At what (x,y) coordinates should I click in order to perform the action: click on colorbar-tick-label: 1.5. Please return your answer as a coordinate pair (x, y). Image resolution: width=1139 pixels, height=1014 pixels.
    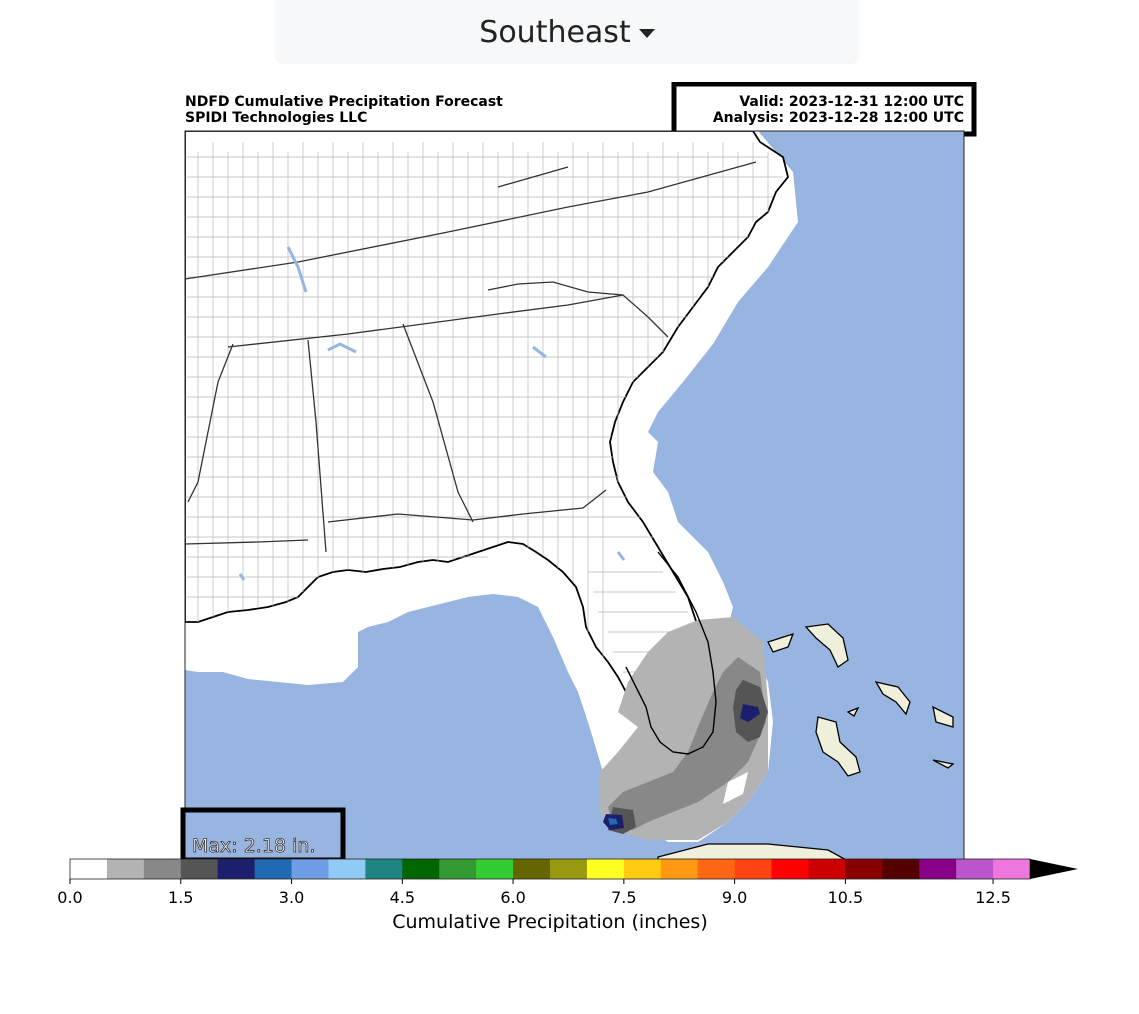
    Looking at the image, I should click on (180, 897).